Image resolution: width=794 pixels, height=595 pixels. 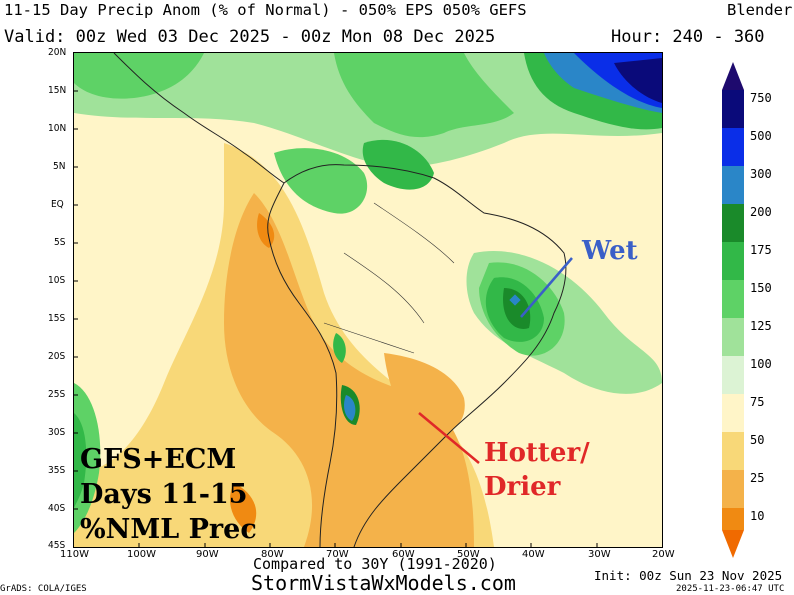 What do you see at coordinates (733, 544) in the screenshot?
I see `colorbar-bottom-arrow` at bounding box center [733, 544].